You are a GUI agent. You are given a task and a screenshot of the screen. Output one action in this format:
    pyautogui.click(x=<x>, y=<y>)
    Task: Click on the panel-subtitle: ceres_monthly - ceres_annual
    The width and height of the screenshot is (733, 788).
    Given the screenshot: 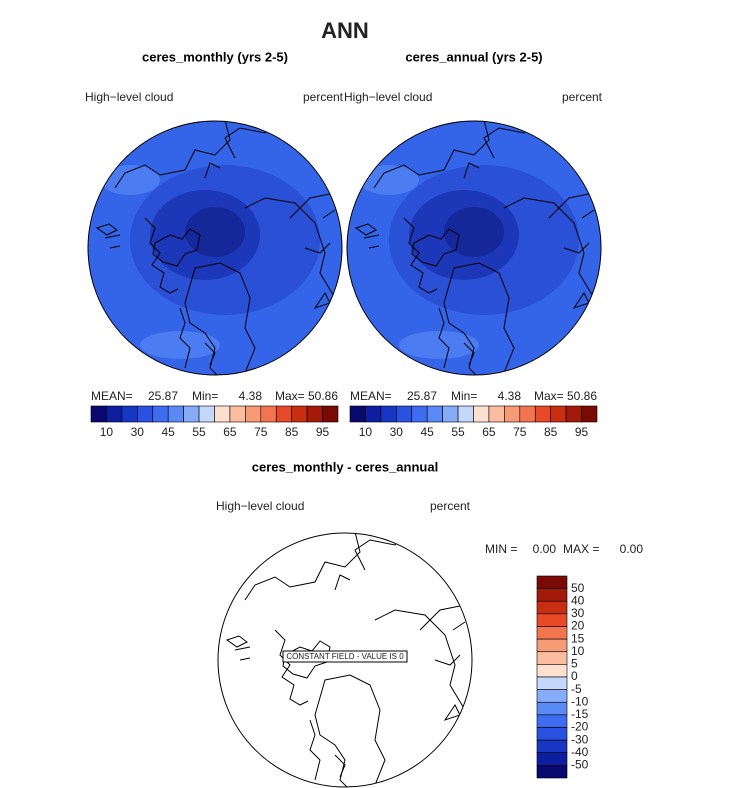 What is the action you would take?
    pyautogui.click(x=345, y=466)
    